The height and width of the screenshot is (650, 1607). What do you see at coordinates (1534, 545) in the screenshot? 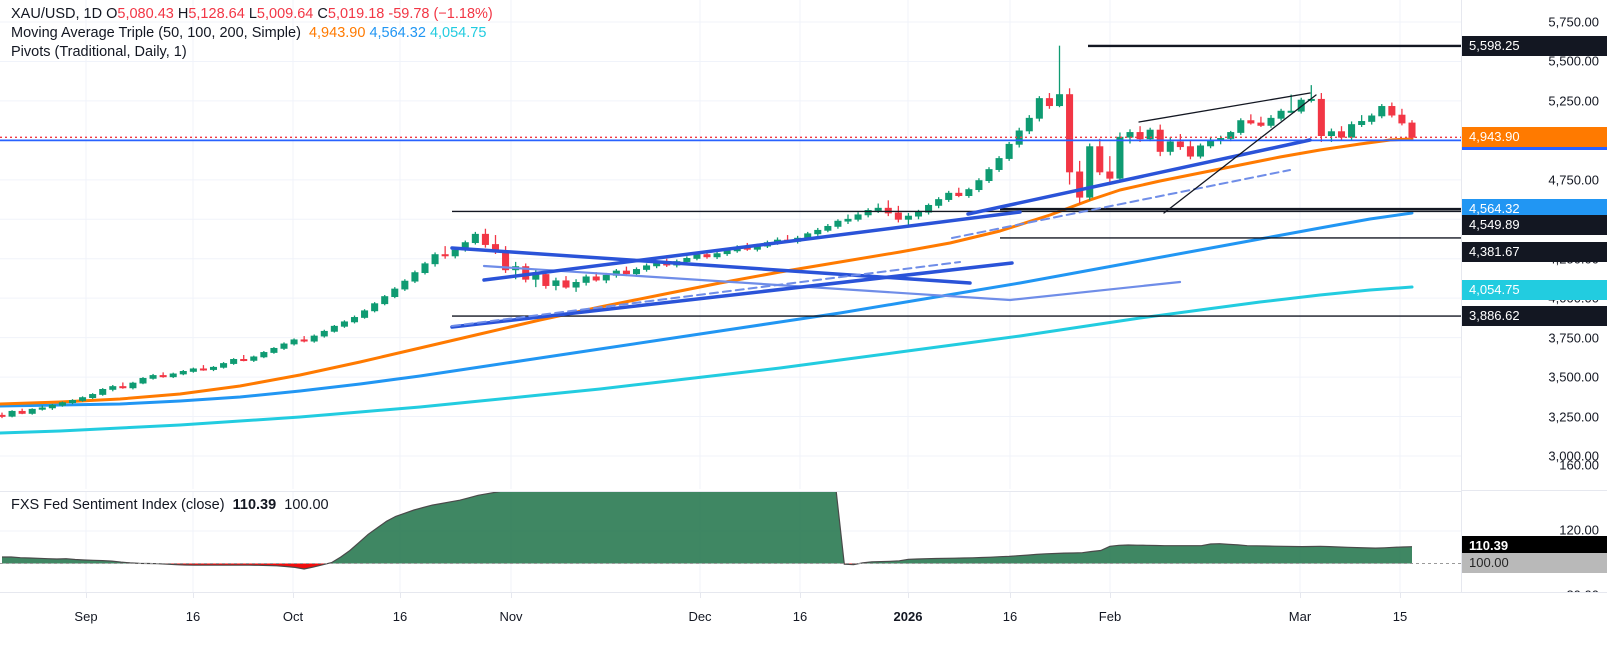
I see `sentiment-current-tag: 110.39` at bounding box center [1534, 545].